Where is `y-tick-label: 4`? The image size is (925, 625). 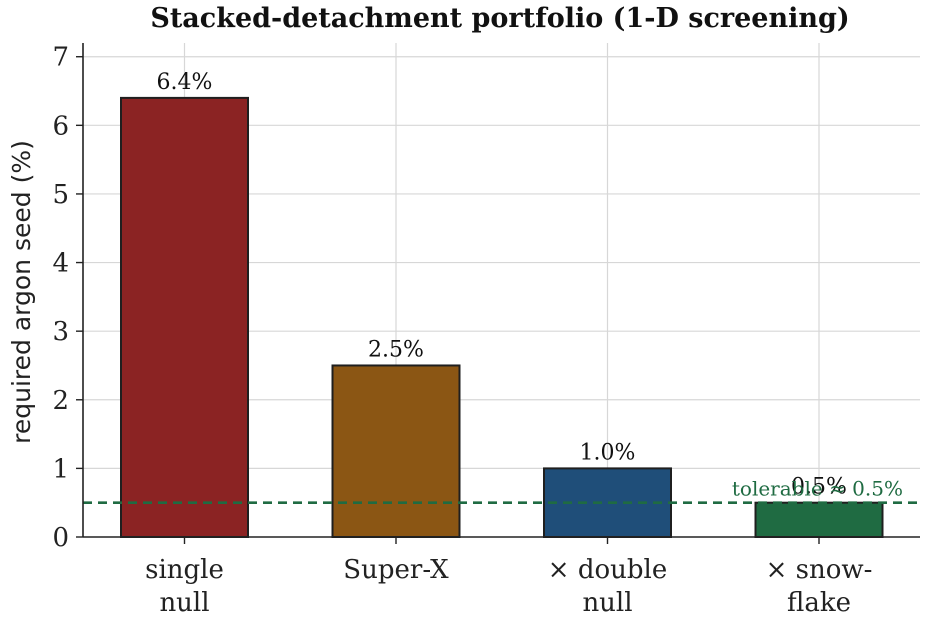 y-tick-label: 4 is located at coordinates (60, 264).